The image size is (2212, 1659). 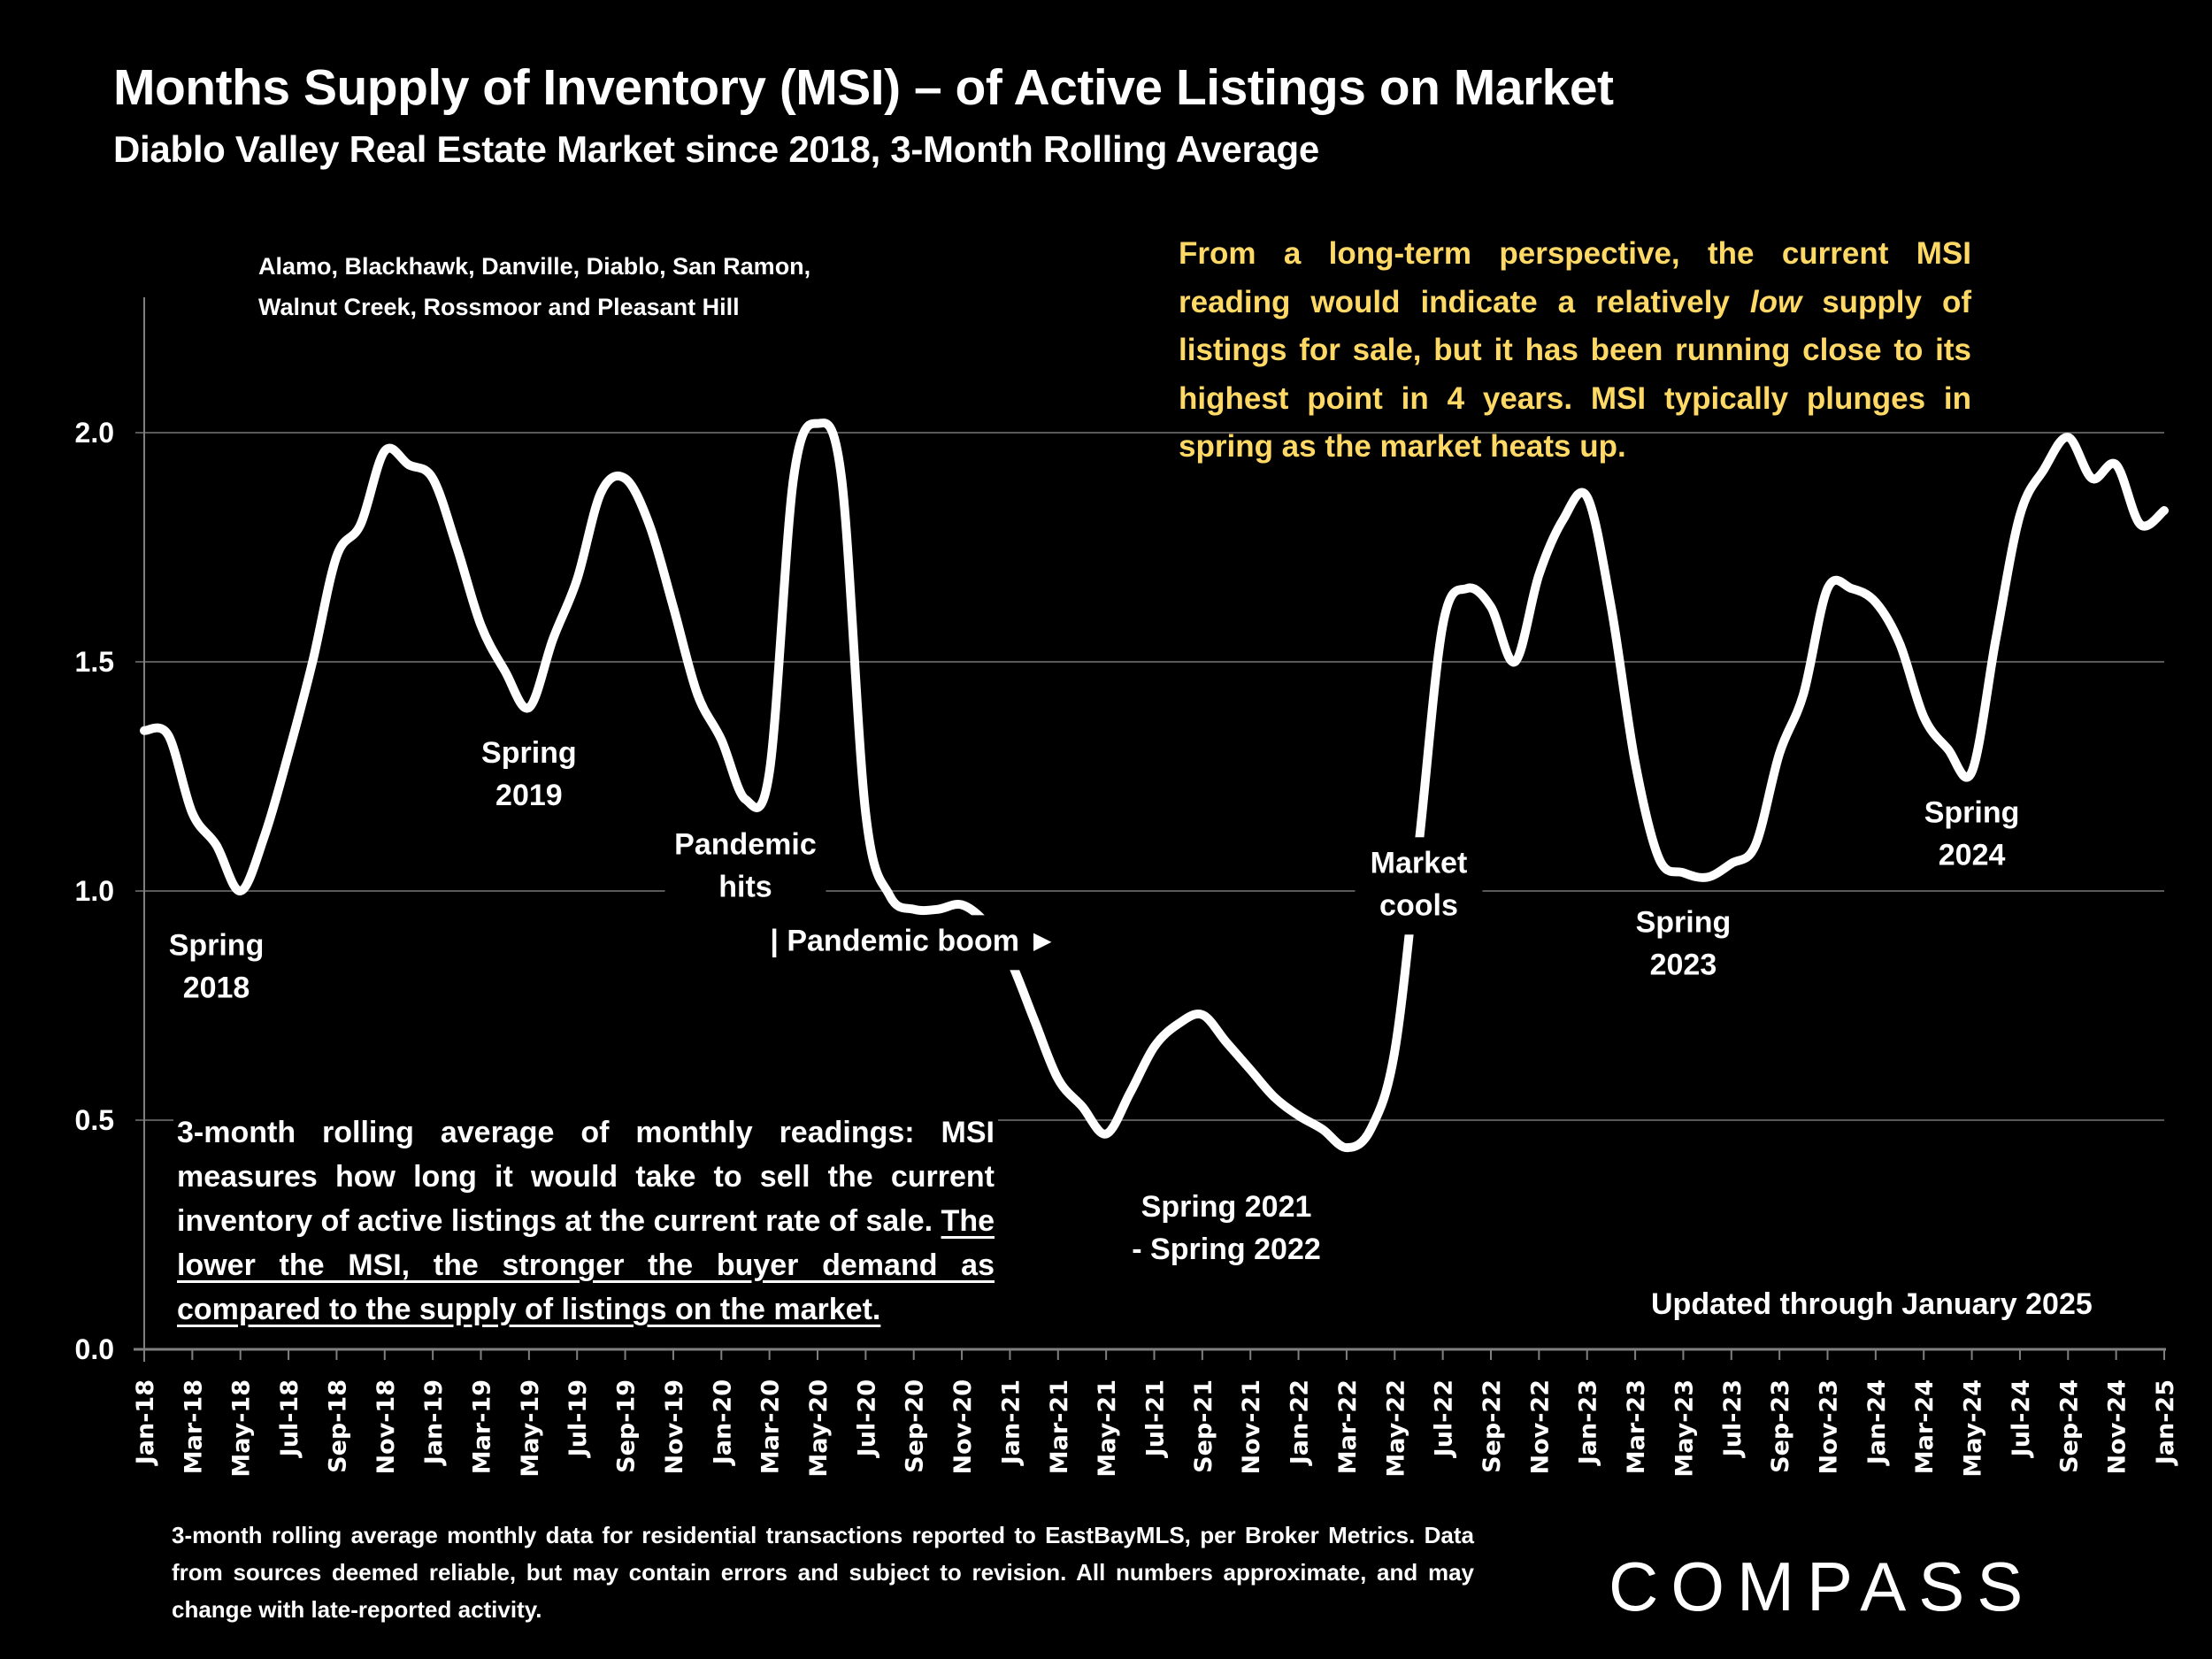 I want to click on x-tick-label: Nov-23, so click(x=1830, y=1427).